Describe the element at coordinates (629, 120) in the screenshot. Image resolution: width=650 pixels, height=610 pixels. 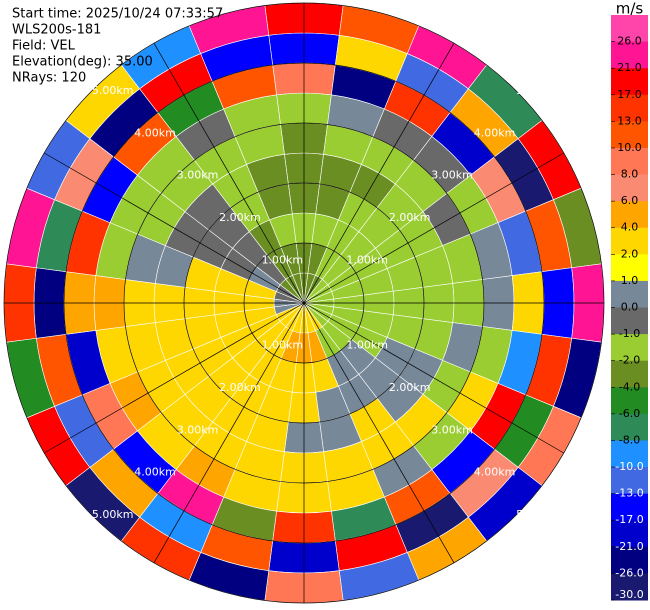
I see `colorbar-tick-label: 13.0` at that location.